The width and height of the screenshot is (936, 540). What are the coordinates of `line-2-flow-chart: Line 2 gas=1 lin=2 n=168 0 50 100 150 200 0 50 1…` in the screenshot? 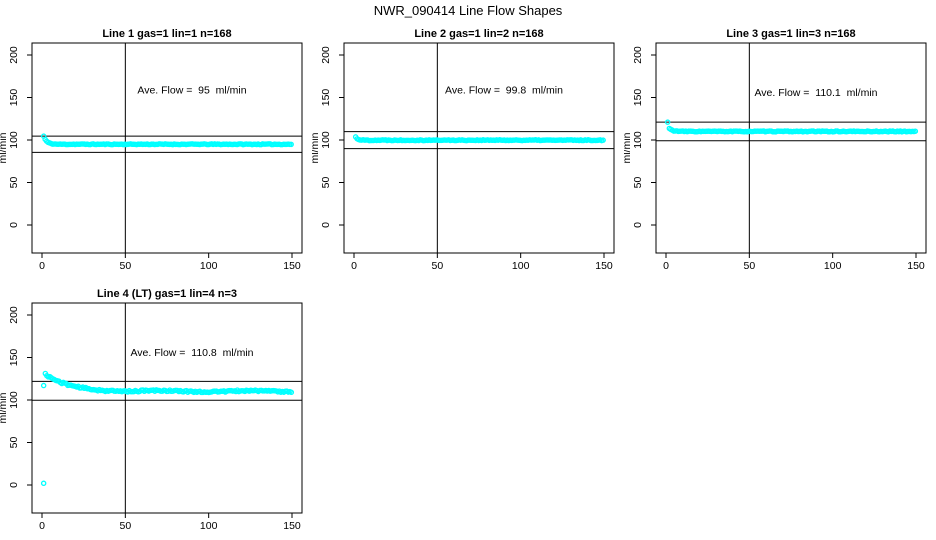 It's located at (463, 150).